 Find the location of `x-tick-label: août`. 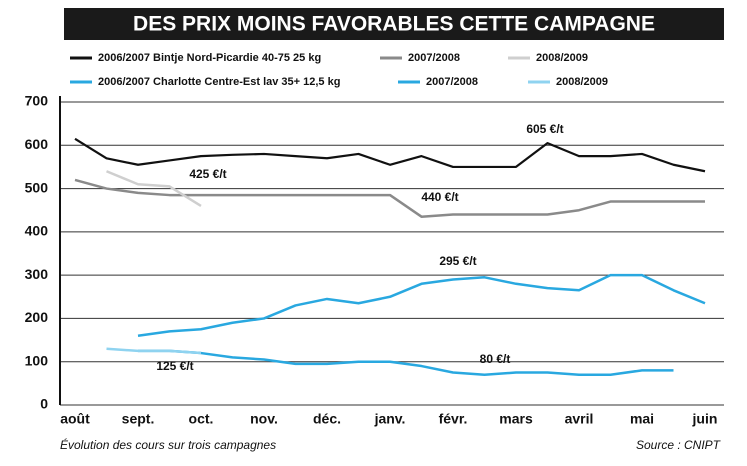

x-tick-label: août is located at coordinates (75, 419).